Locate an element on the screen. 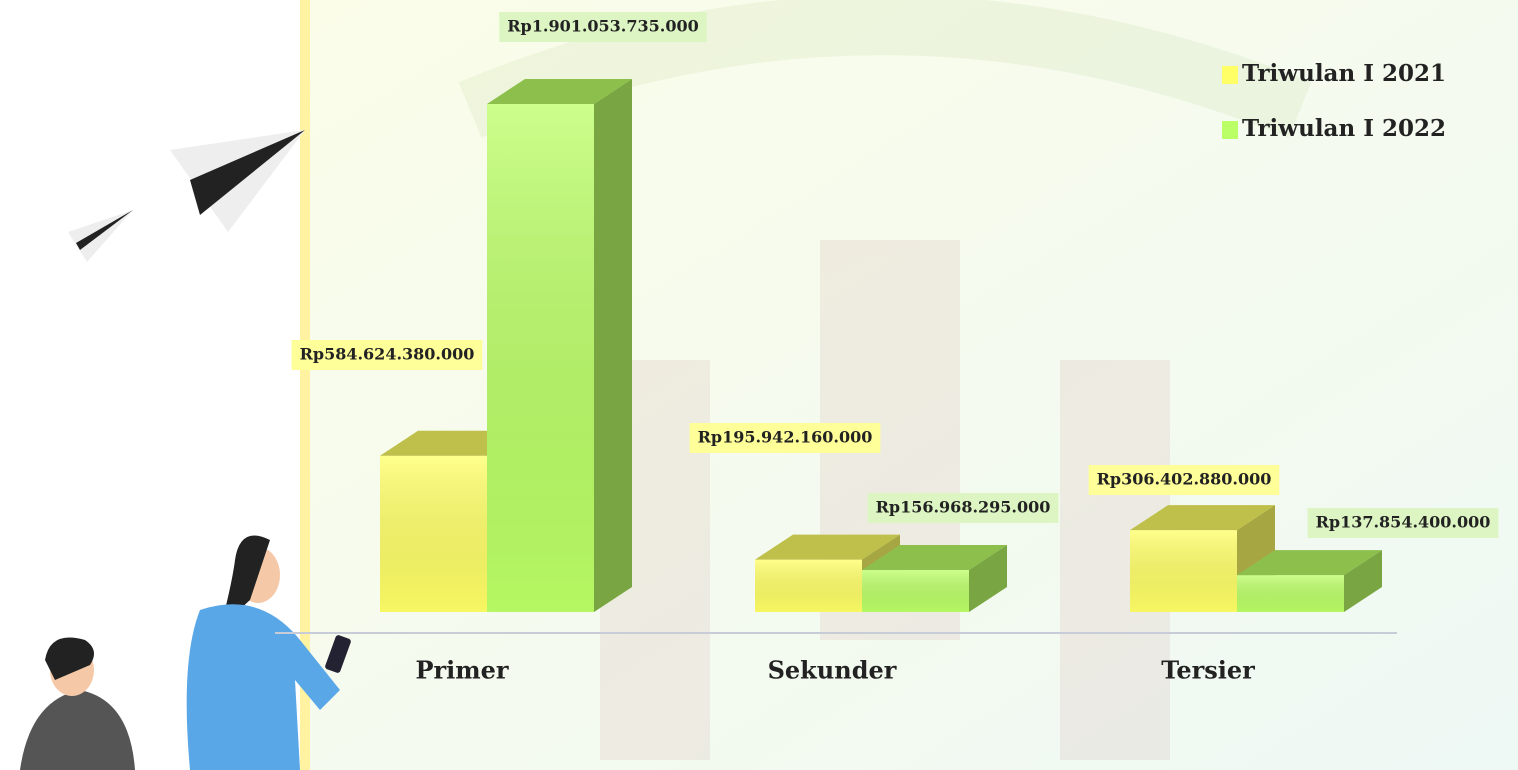 The image size is (1518, 770). x-tick-label: Sekunder is located at coordinates (832, 670).